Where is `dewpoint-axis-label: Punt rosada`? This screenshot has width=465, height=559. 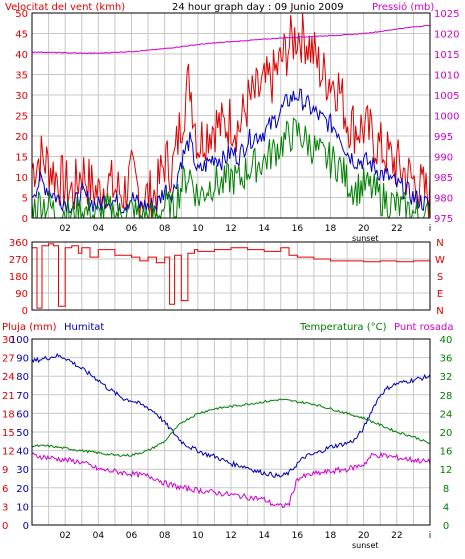 dewpoint-axis-label: Punt rosada is located at coordinates (423, 327).